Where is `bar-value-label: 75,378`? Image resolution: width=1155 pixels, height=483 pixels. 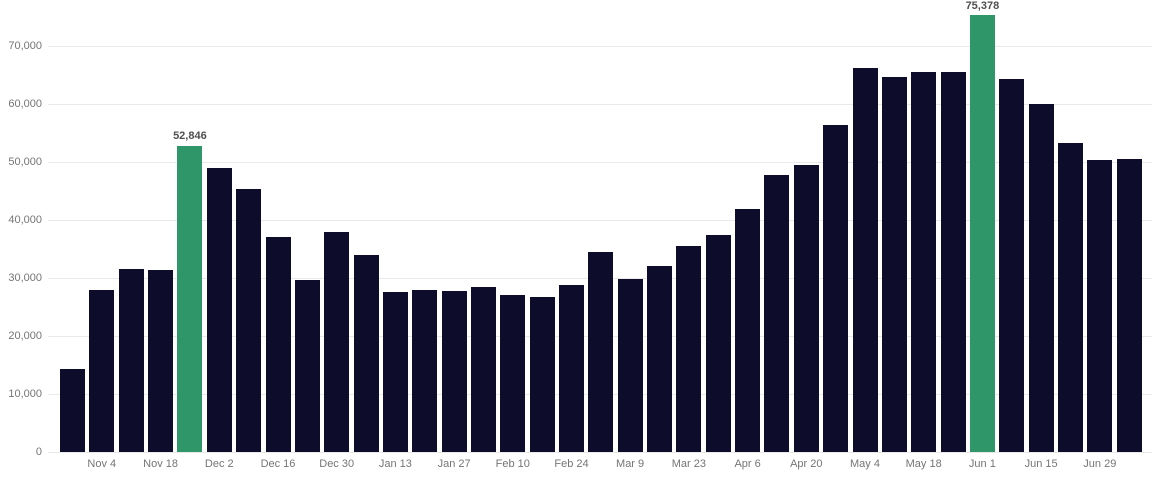 bar-value-label: 75,378 is located at coordinates (982, 6).